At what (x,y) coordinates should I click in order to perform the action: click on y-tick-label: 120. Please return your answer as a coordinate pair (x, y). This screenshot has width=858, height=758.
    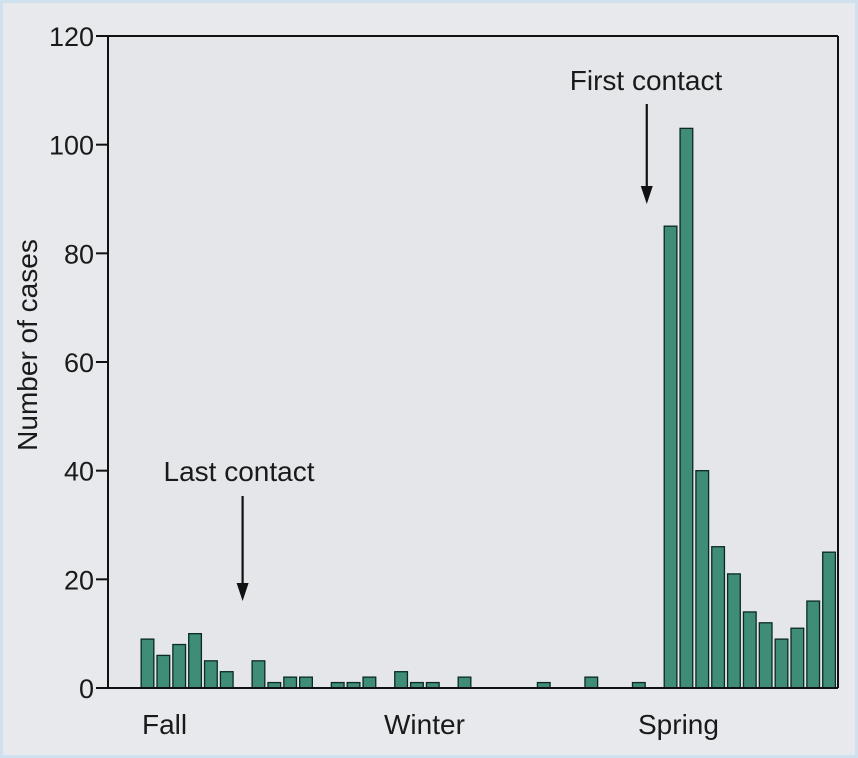
    Looking at the image, I should click on (71, 37).